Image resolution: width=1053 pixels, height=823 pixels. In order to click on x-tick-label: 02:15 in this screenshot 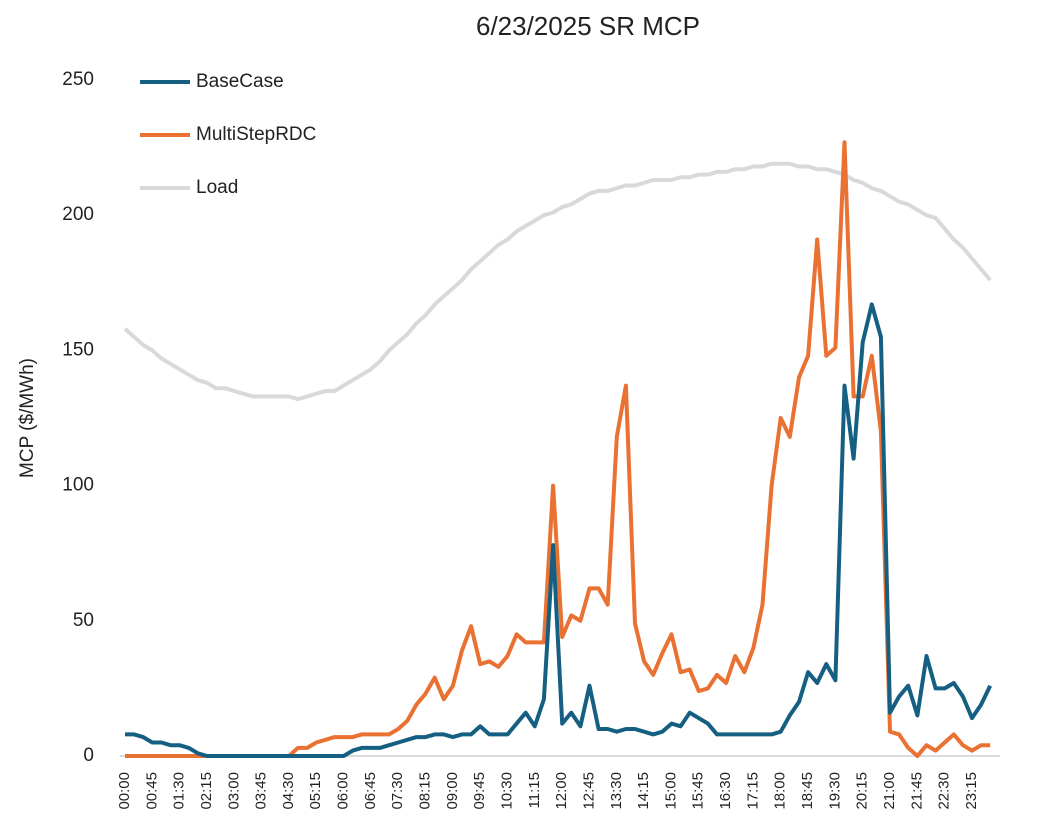, I will do `click(206, 791)`.